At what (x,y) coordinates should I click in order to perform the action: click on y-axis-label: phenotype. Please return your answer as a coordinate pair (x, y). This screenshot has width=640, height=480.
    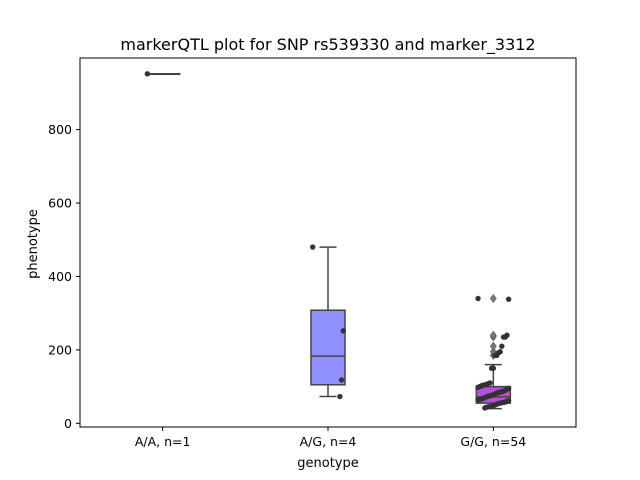
    Looking at the image, I should click on (33, 244).